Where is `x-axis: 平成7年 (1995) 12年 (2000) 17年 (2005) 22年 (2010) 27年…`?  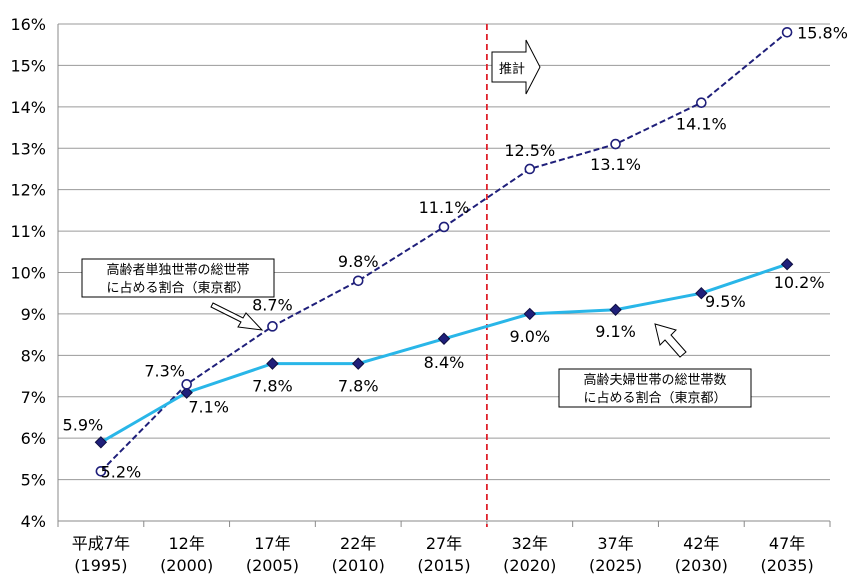 x-axis: 平成7年 (1995) 12年 (2000) 17年 (2005) 22年 (2010) 27年… is located at coordinates (444, 547).